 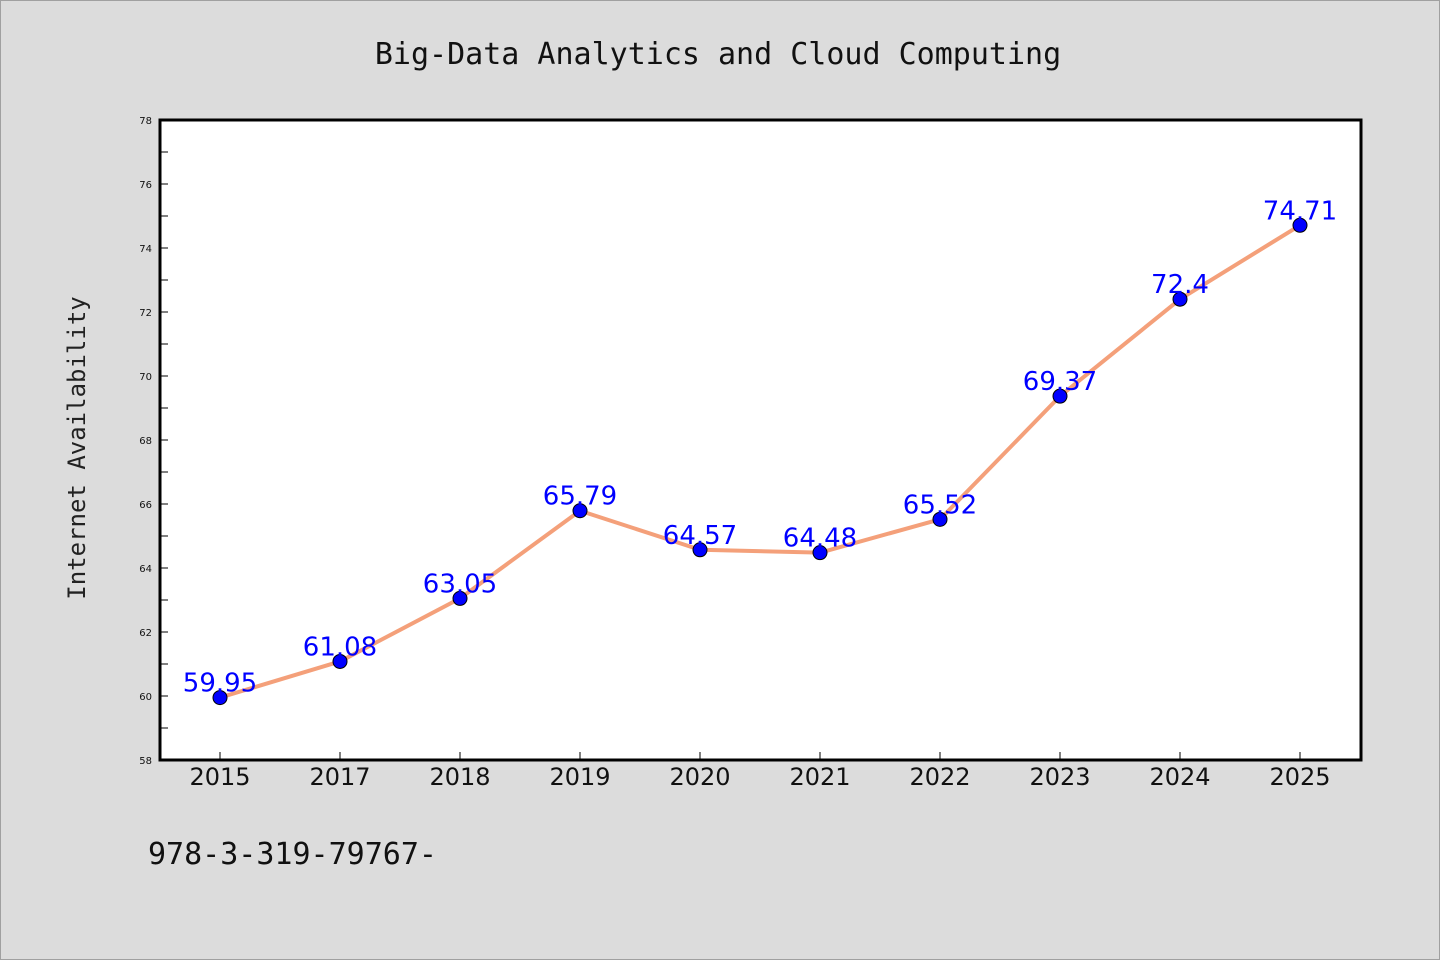 What do you see at coordinates (292, 854) in the screenshot?
I see `footnote: 978-3-319-79767-` at bounding box center [292, 854].